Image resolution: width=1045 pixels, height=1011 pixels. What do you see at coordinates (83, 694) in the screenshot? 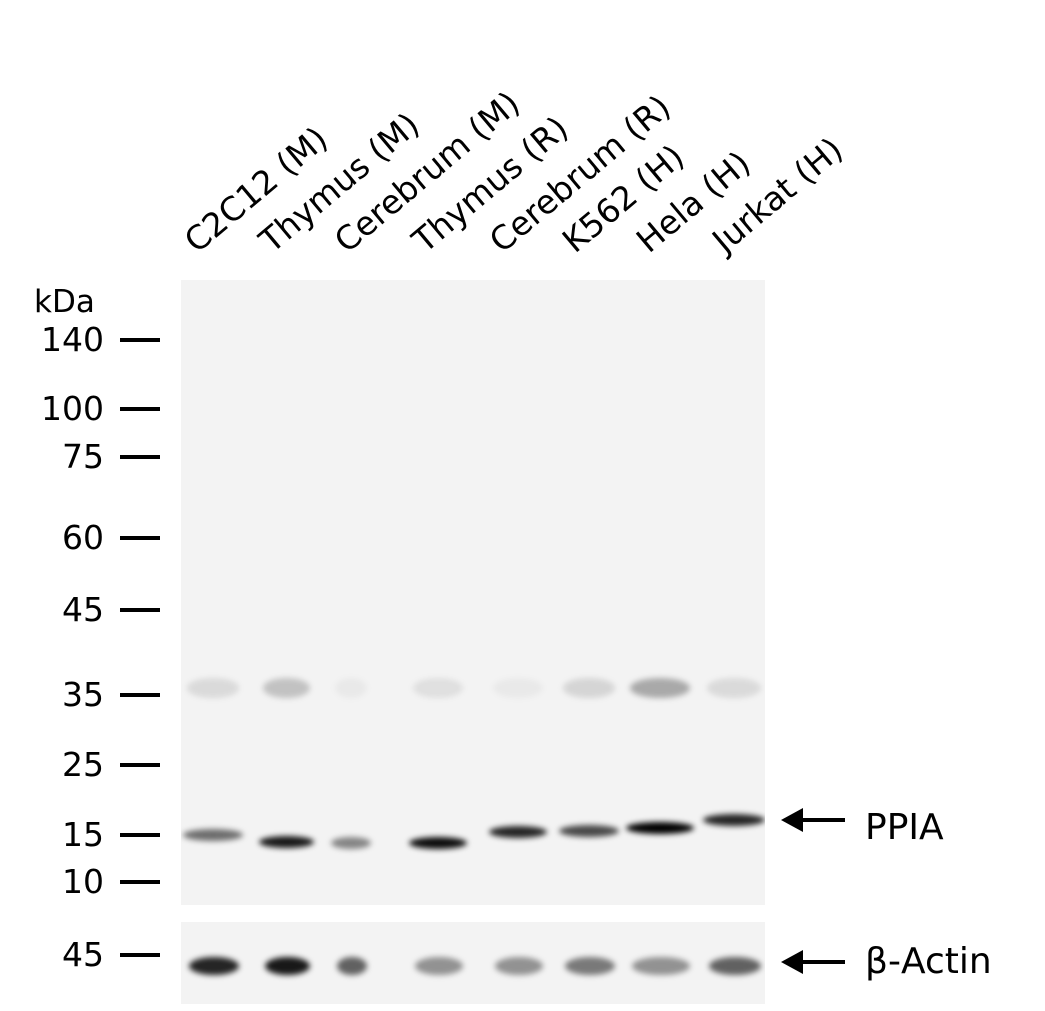
I see `mw-marker-label: 35` at bounding box center [83, 694].